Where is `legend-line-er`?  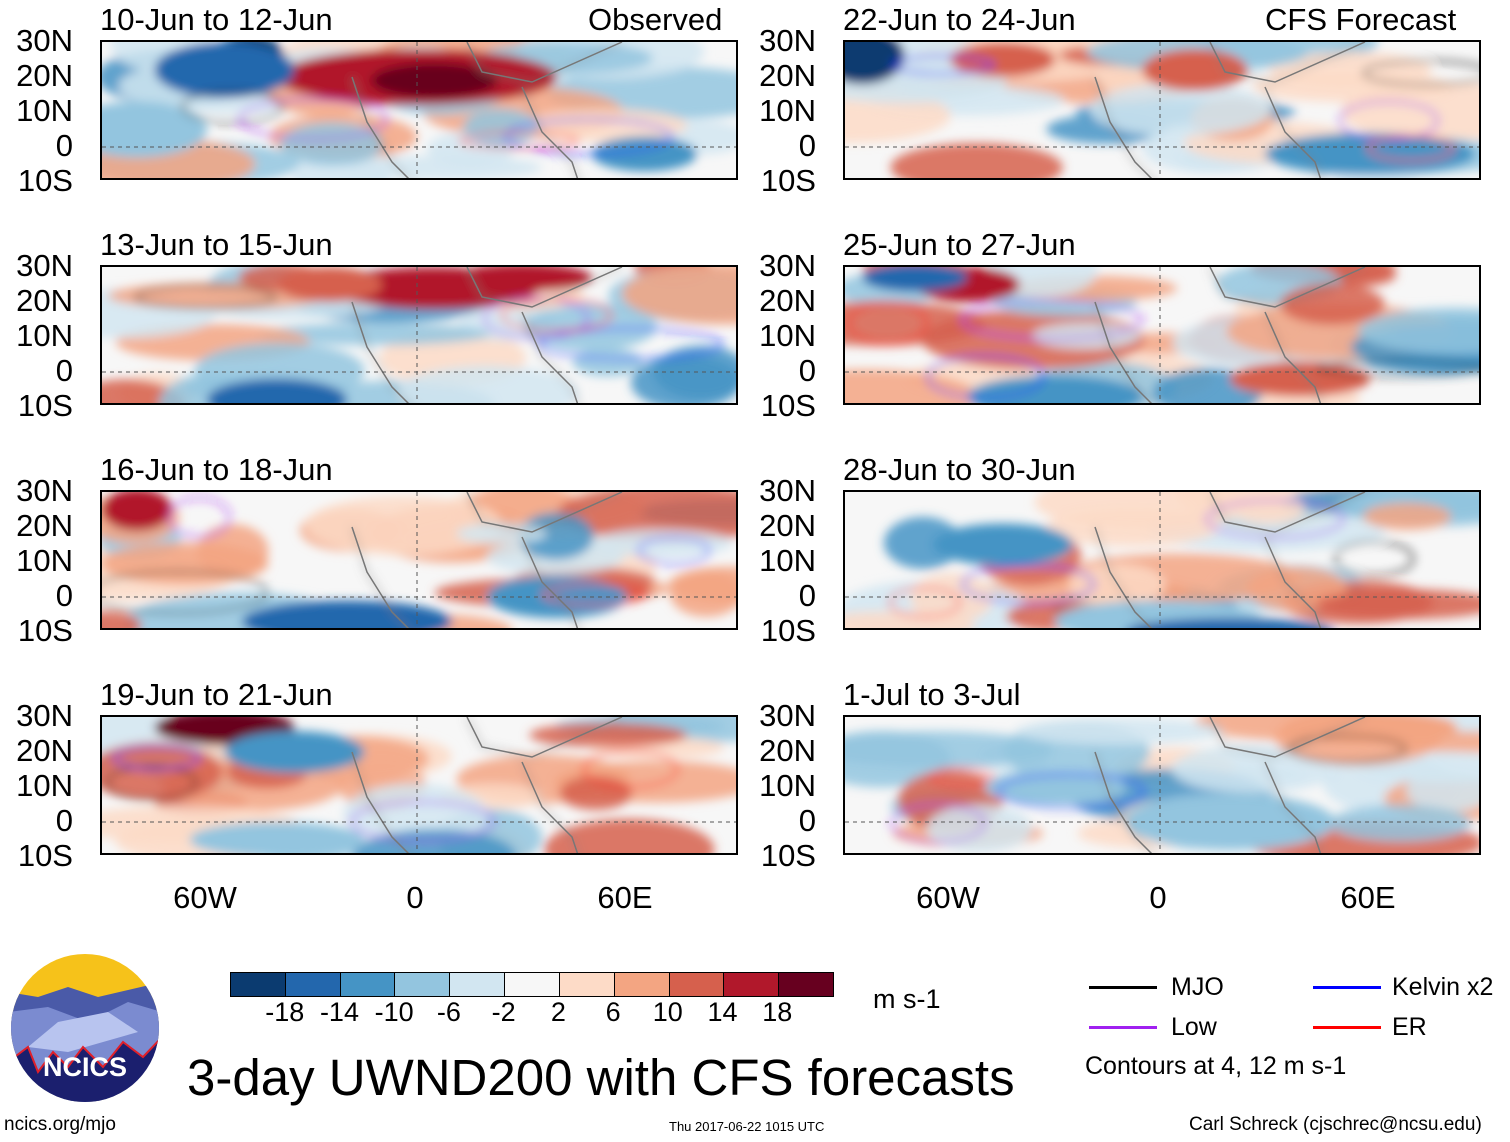 legend-line-er is located at coordinates (1347, 1027).